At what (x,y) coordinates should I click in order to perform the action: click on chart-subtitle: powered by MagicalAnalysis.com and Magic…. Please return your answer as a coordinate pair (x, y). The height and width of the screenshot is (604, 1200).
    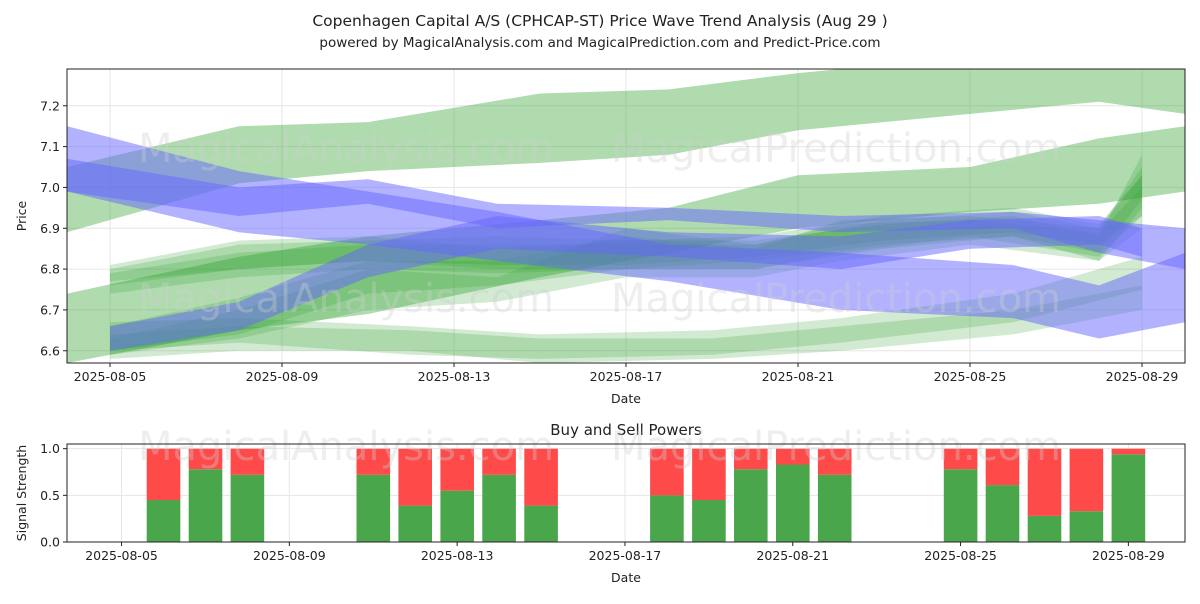
    Looking at the image, I should click on (599, 43).